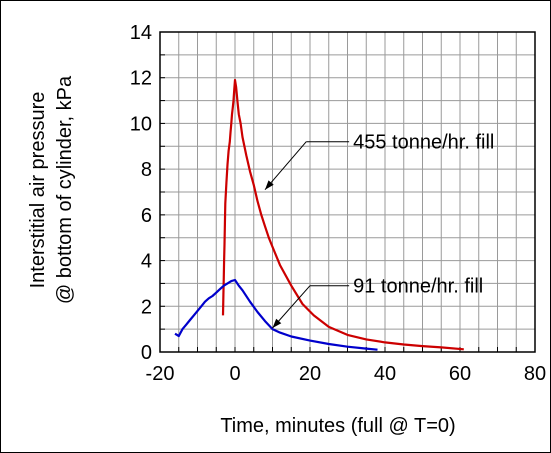  What do you see at coordinates (141, 124) in the screenshot?
I see `y-tick-label: 10` at bounding box center [141, 124].